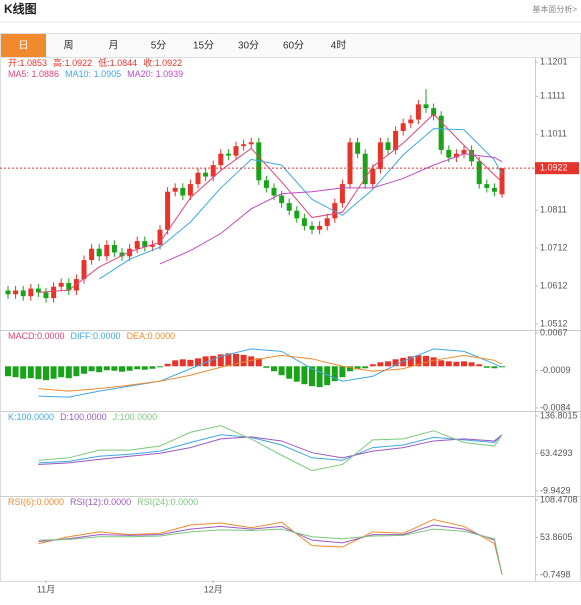 This screenshot has width=581, height=605. What do you see at coordinates (69, 46) in the screenshot?
I see `tab: 周` at bounding box center [69, 46].